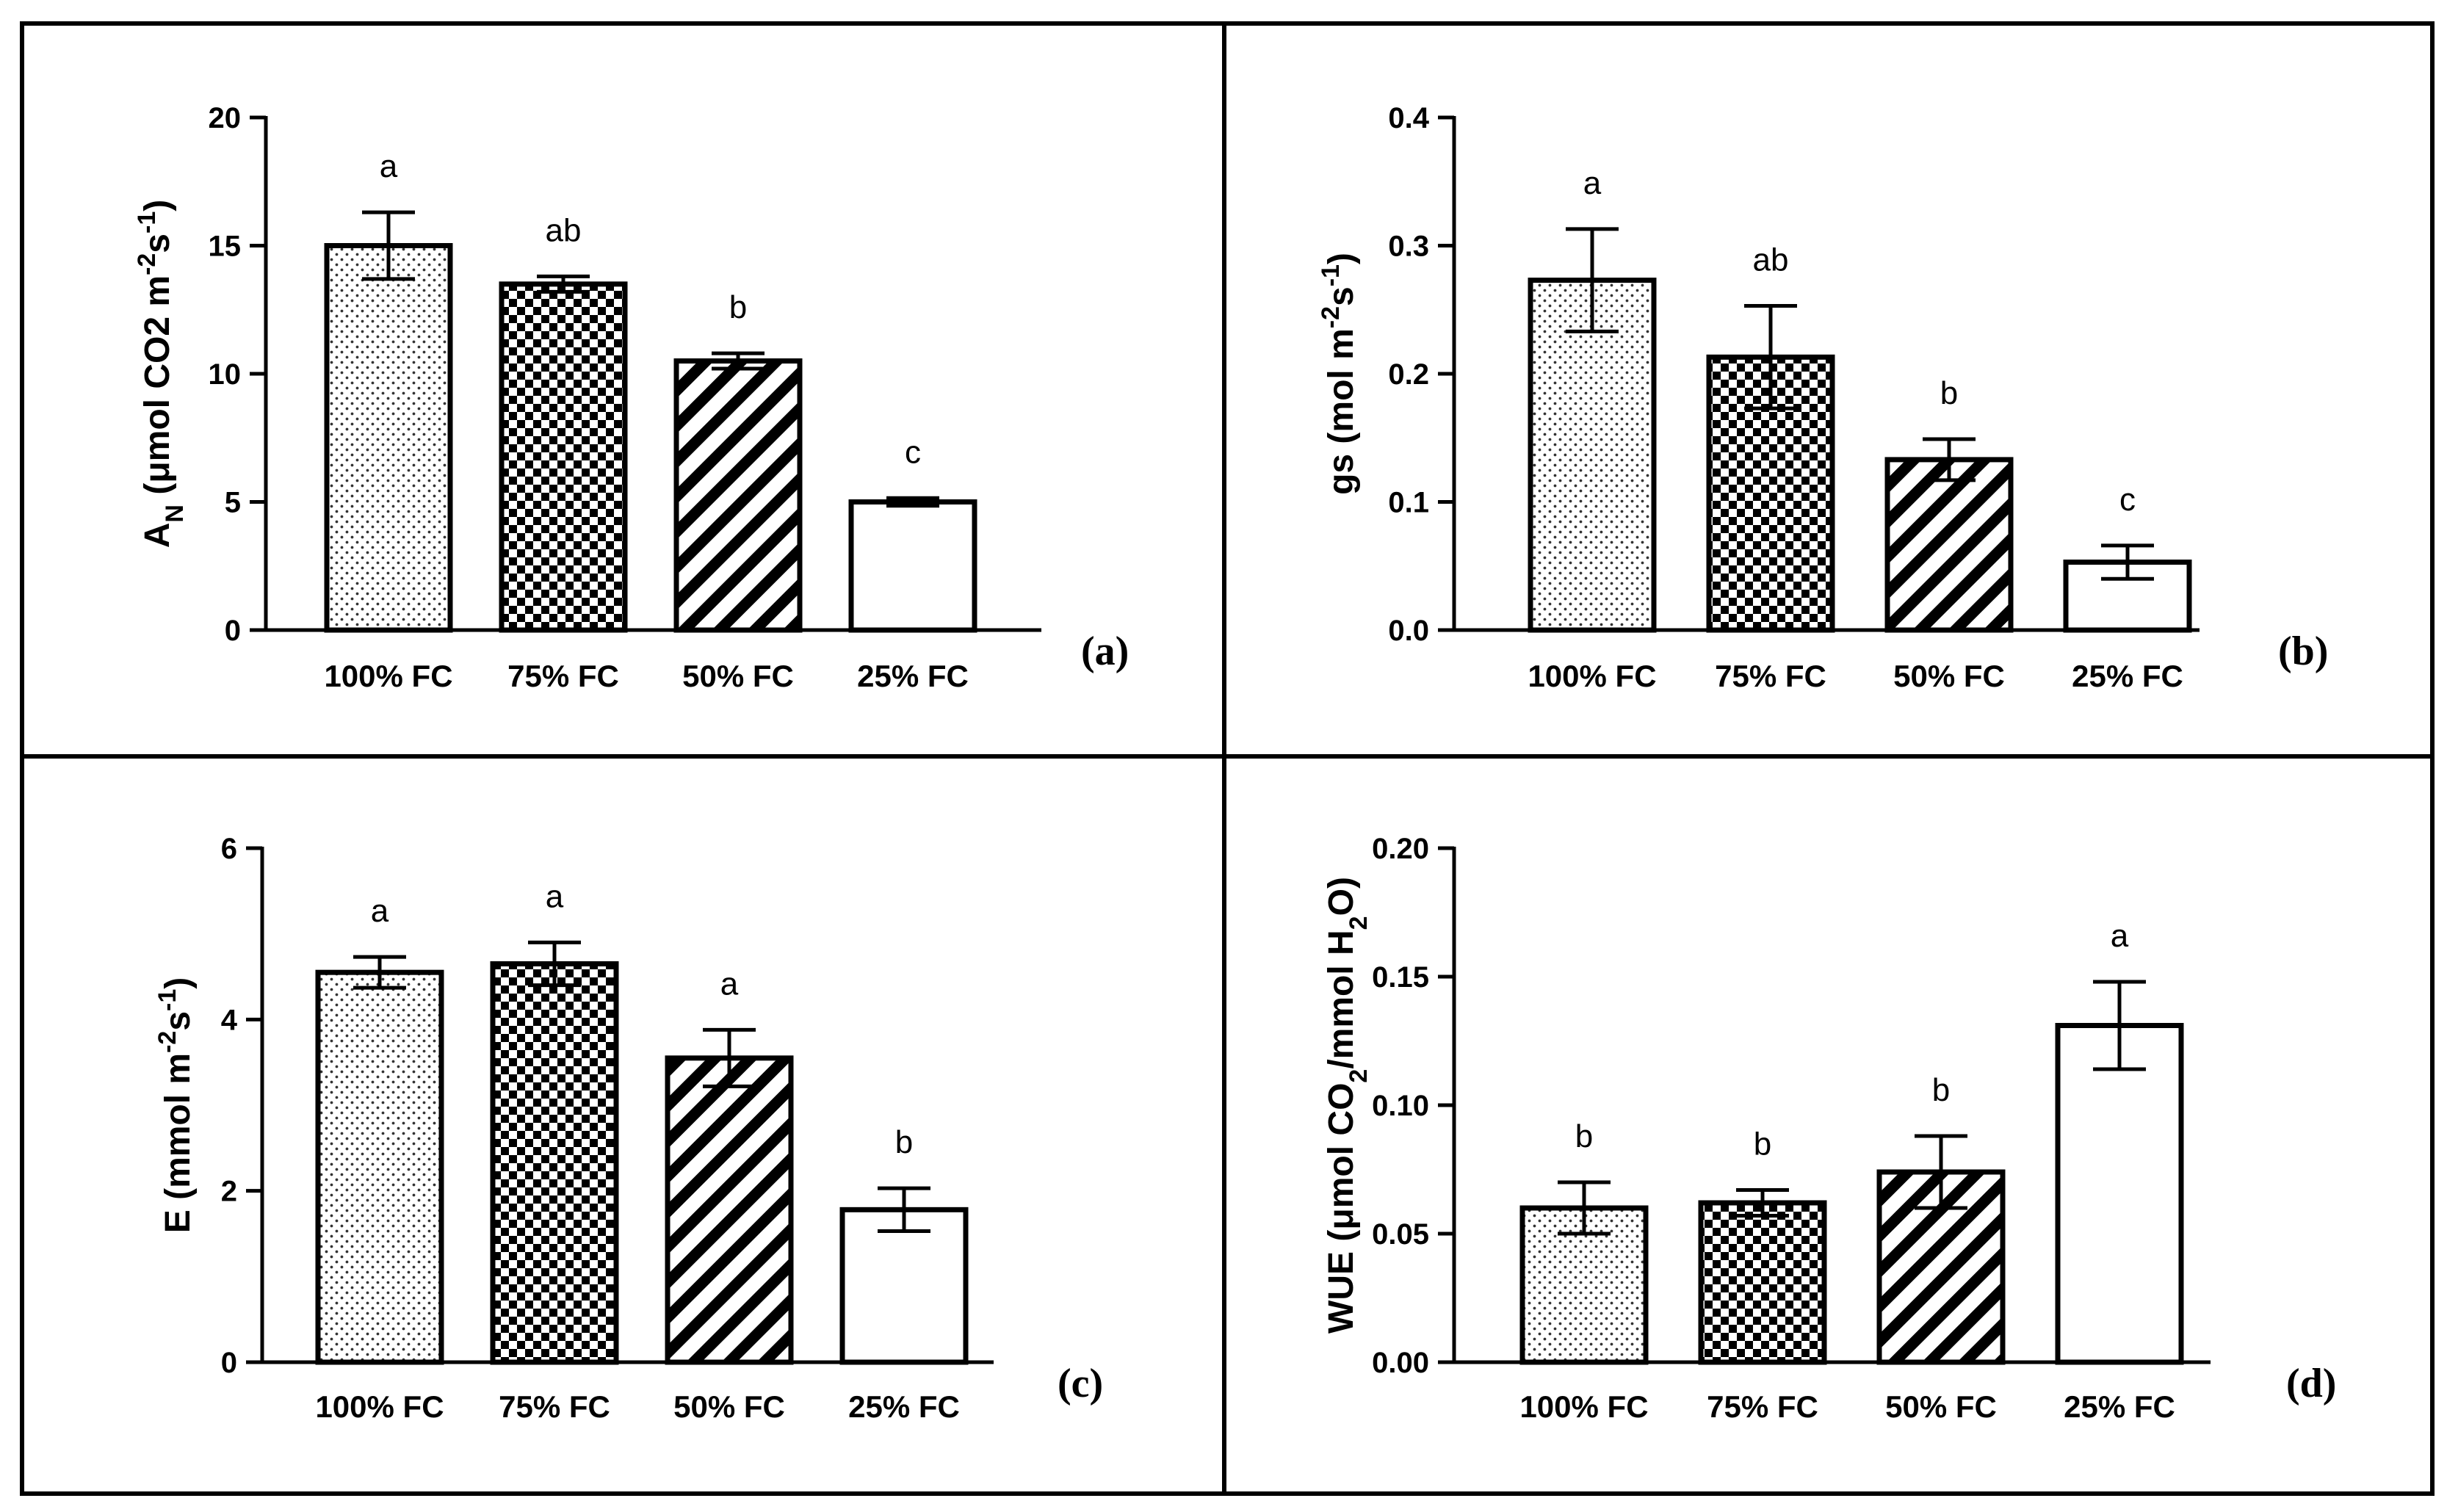 Image resolution: width=2447 pixels, height=1512 pixels. I want to click on y-axis-title: WUE (μmol CO2/mmol H2O), so click(1347, 1105).